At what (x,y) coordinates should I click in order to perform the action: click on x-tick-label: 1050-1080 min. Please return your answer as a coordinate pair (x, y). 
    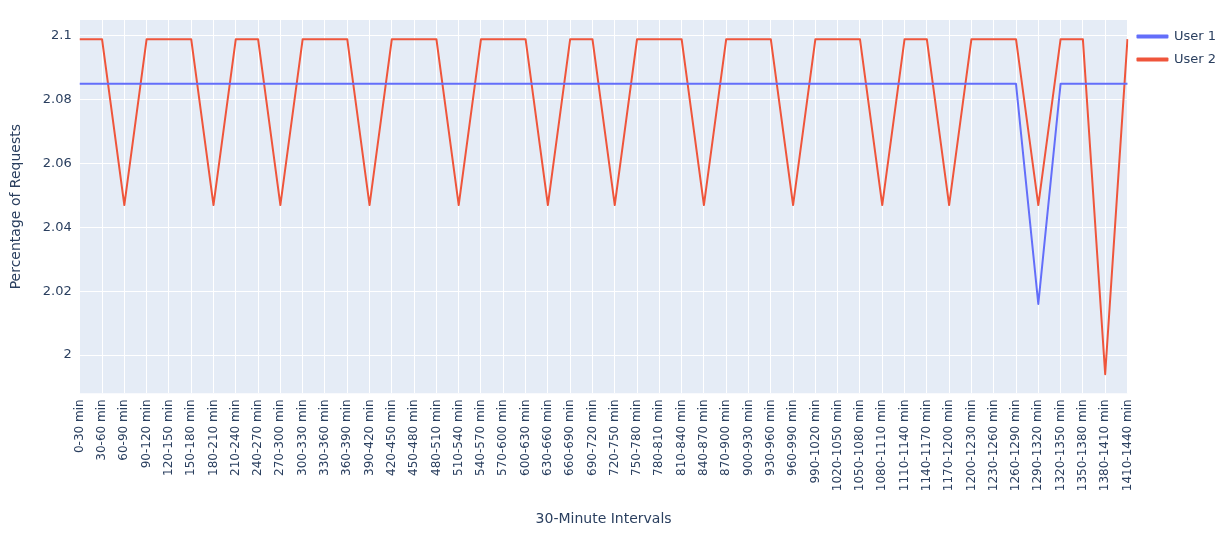
    Looking at the image, I should click on (859, 445).